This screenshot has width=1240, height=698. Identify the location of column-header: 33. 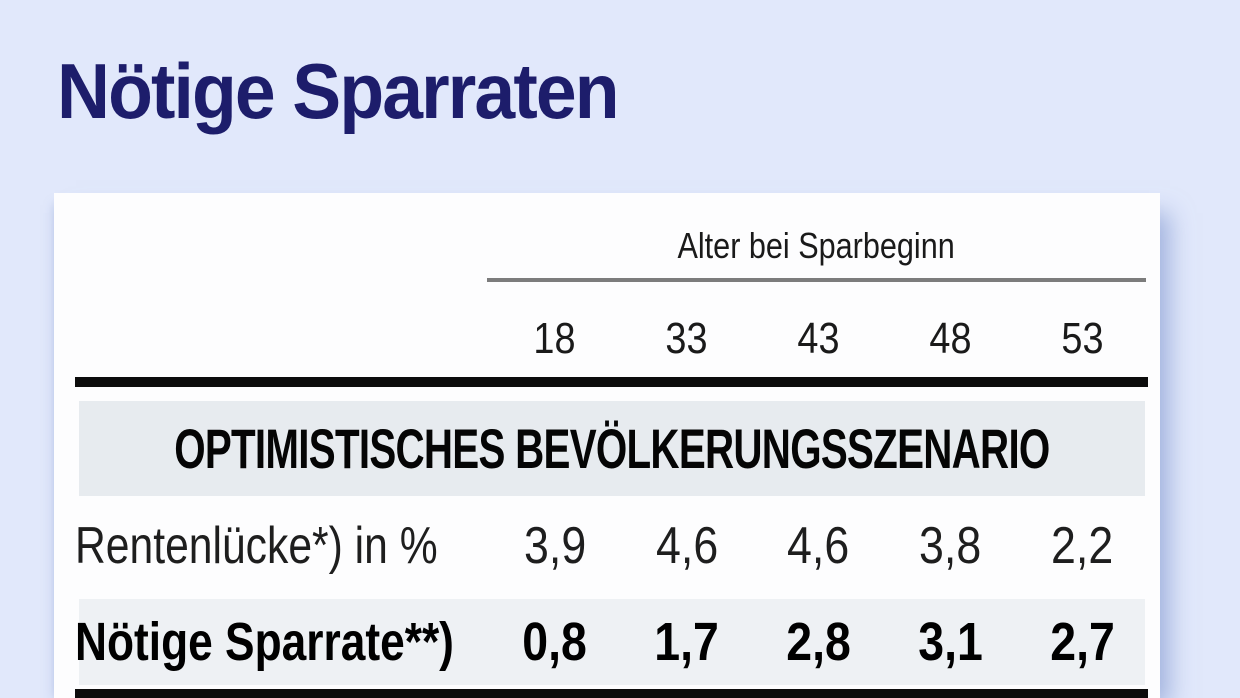
(687, 339).